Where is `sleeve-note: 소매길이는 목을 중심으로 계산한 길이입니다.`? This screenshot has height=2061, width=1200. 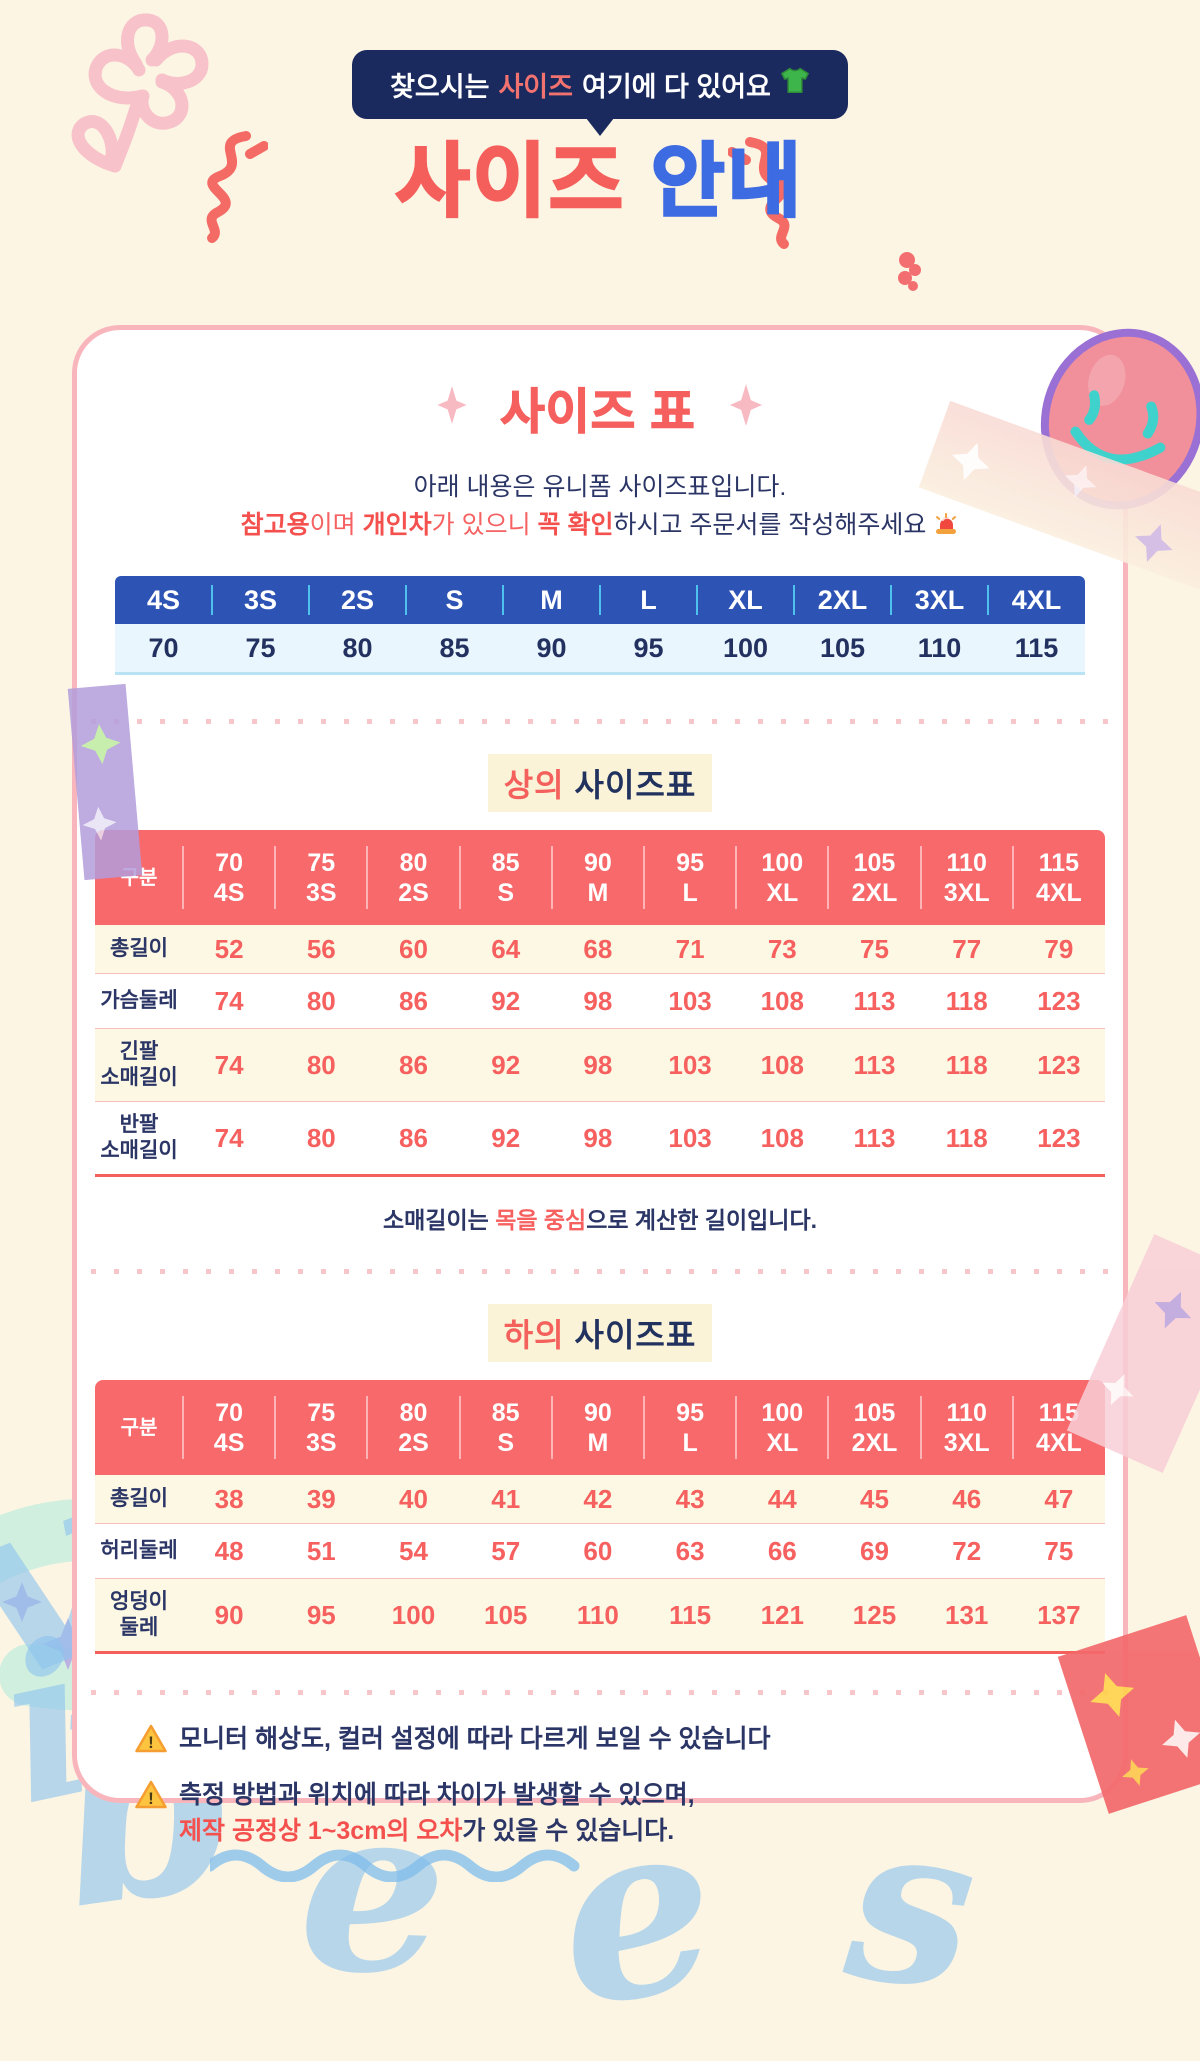 sleeve-note: 소매길이는 목을 중심으로 계산한 길이입니다. is located at coordinates (599, 1220).